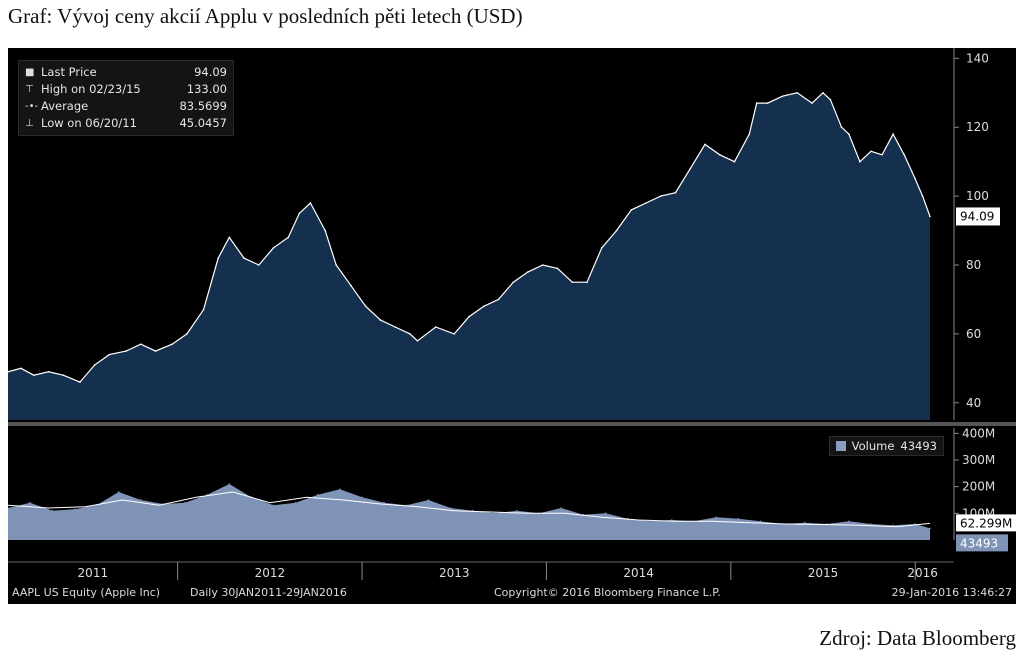  What do you see at coordinates (973, 403) in the screenshot?
I see `price-y-tick-label: 40` at bounding box center [973, 403].